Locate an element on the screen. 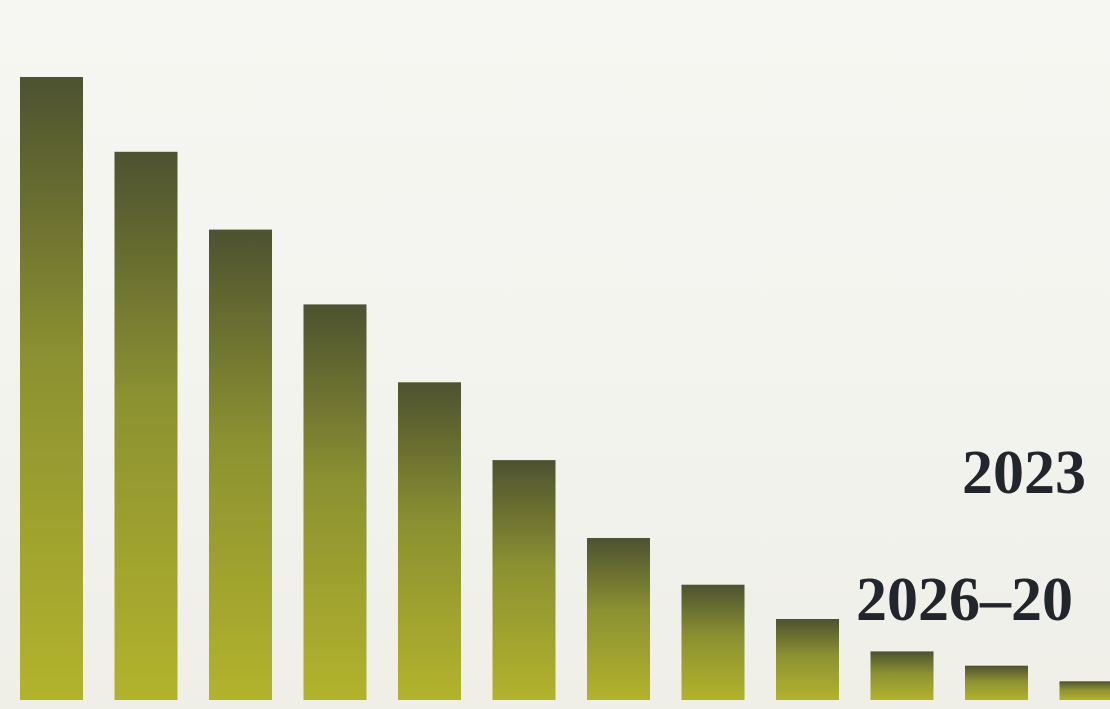  annotation-label-2023: 2023 is located at coordinates (1024, 473).